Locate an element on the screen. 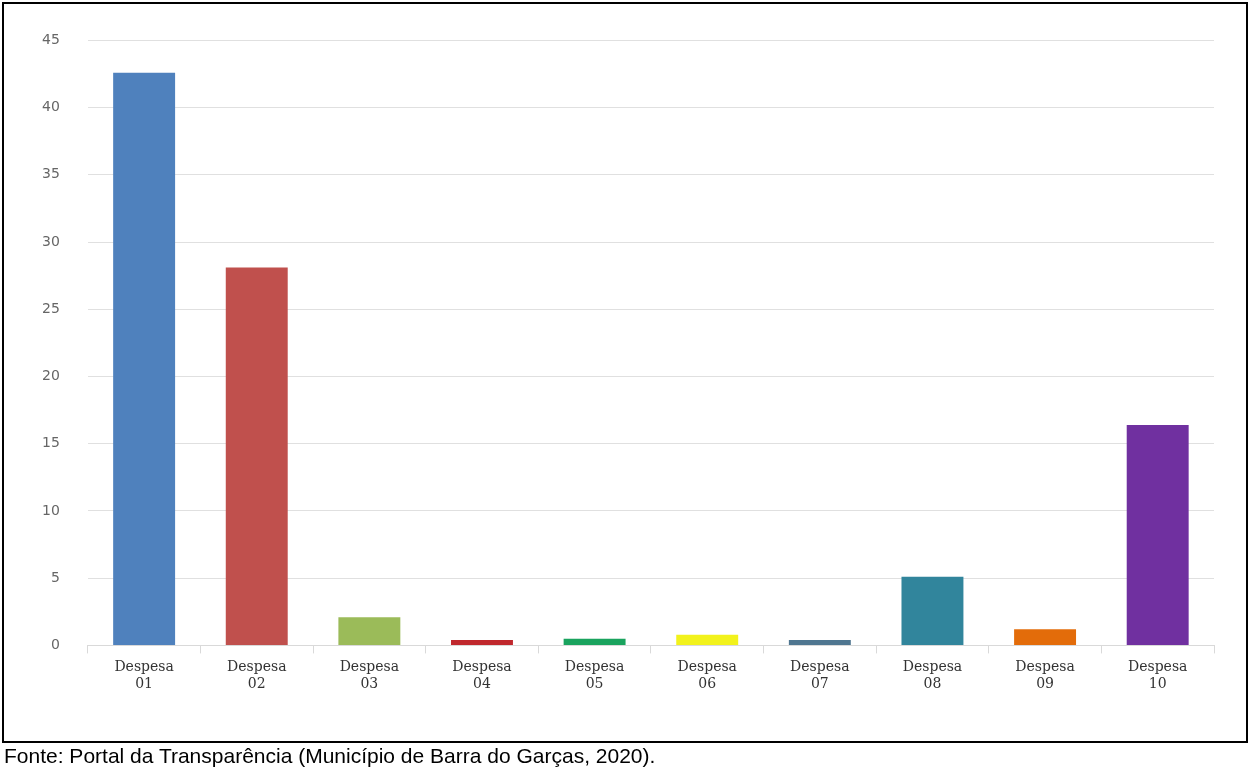 The image size is (1254, 771). x-tick-label: Despesa 01 is located at coordinates (144, 675).